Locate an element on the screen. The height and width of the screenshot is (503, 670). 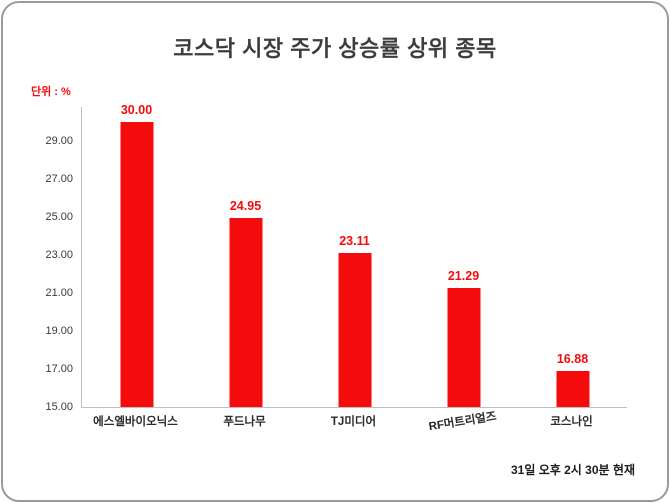
bar-column: 16.88 is located at coordinates (572, 257).